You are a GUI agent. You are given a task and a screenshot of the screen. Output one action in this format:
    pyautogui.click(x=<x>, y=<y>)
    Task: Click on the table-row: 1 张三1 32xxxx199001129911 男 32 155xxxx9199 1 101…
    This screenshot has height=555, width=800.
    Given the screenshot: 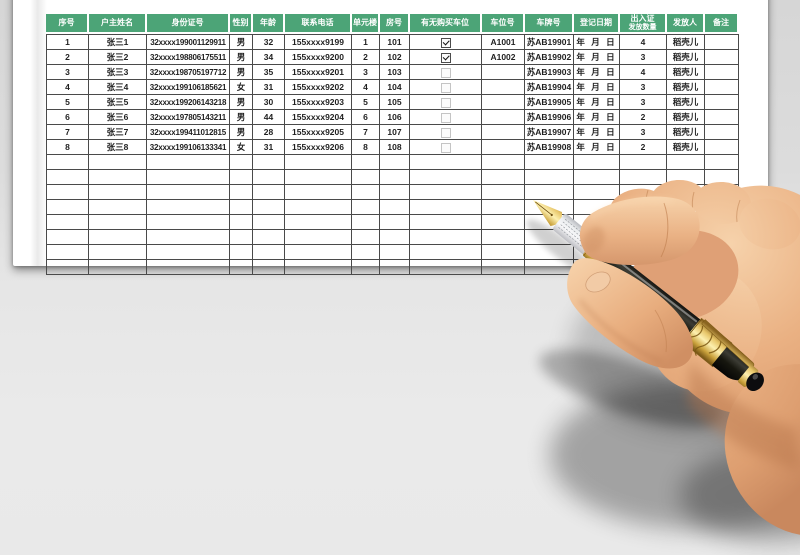 What is the action you would take?
    pyautogui.click(x=392, y=42)
    